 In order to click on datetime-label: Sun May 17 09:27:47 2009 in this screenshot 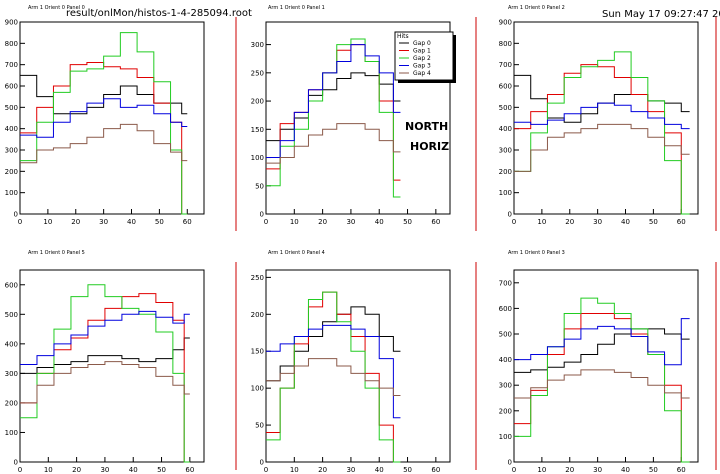, I will do `click(661, 14)`.